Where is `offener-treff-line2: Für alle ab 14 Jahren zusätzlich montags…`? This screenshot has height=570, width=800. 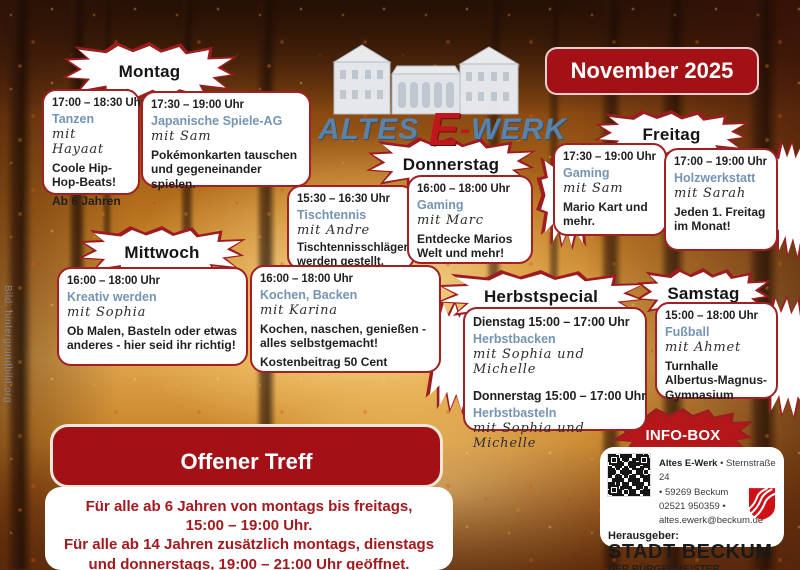 offener-treff-line2: Für alle ab 14 Jahren zusätzlich montags… is located at coordinates (249, 553).